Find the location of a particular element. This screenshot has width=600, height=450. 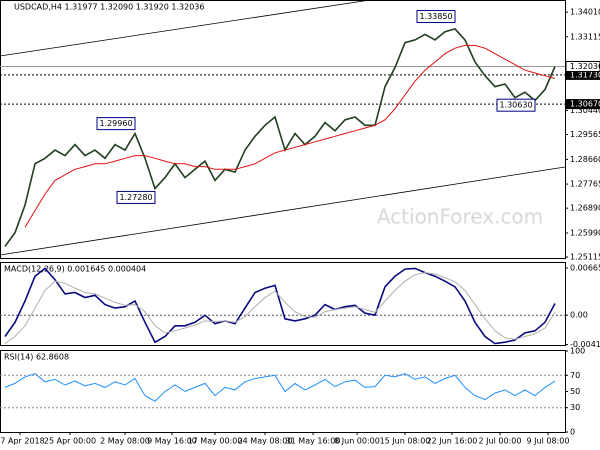

macd-title: MACD(12,26,9) 0.001645 0.000404 is located at coordinates (75, 269).